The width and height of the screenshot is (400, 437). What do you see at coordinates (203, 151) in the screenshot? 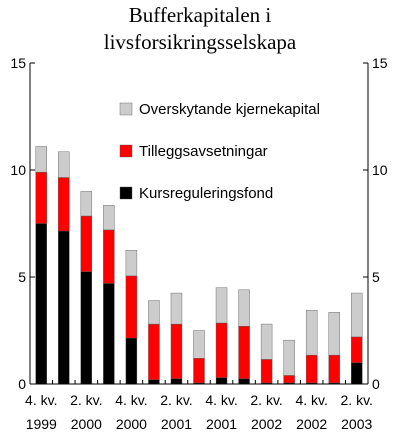
I see `legend-label-tilleggsavsetningar: Tilleggsavsetningar` at bounding box center [203, 151].